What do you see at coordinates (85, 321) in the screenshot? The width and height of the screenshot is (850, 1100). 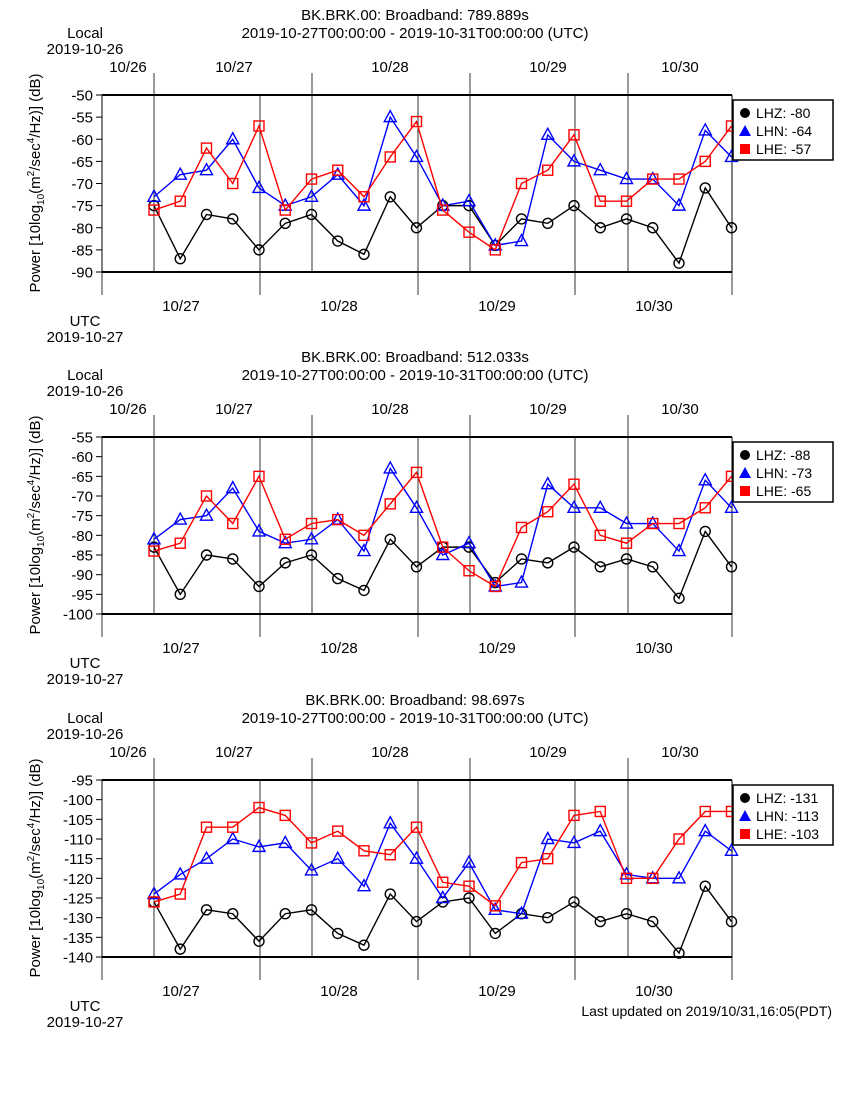 I see `utc-label: UTC` at bounding box center [85, 321].